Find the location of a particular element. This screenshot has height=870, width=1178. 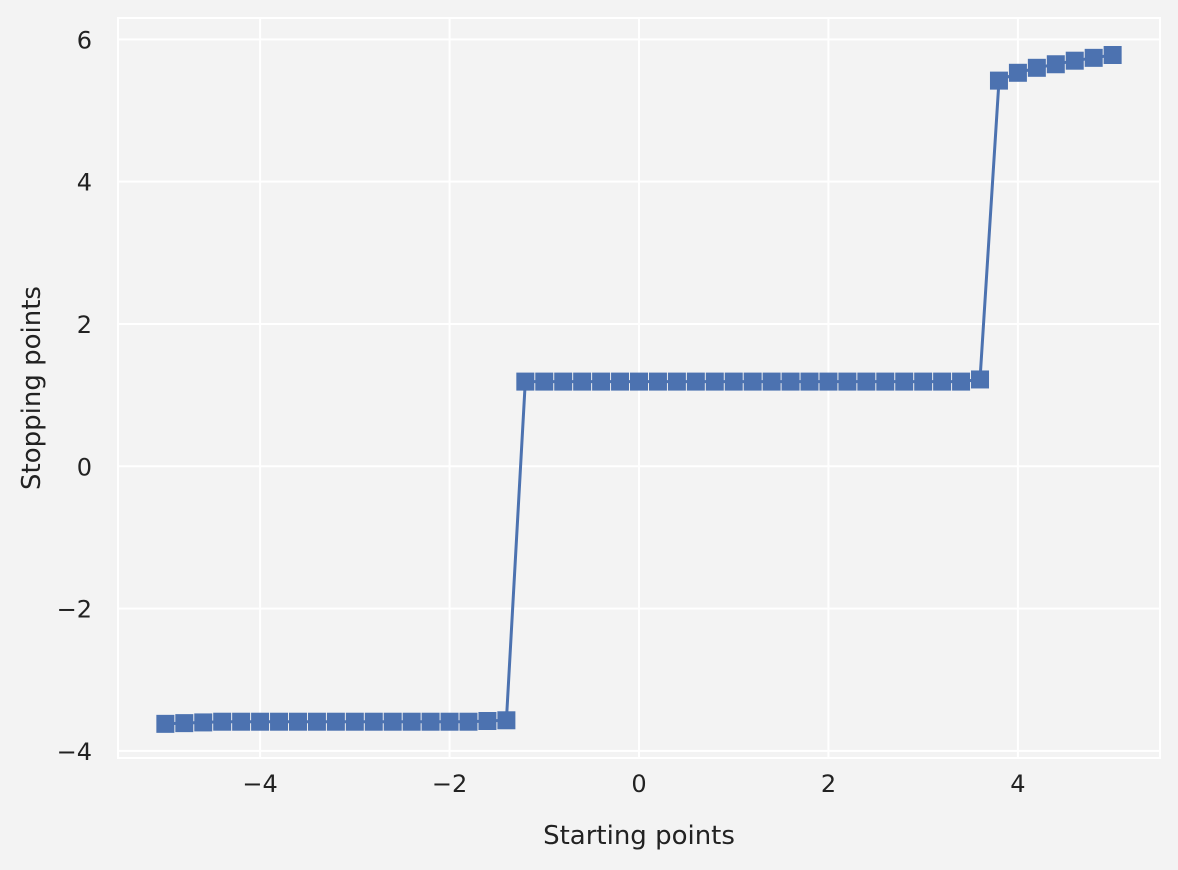

x-axis-label: Starting points is located at coordinates (639, 836).